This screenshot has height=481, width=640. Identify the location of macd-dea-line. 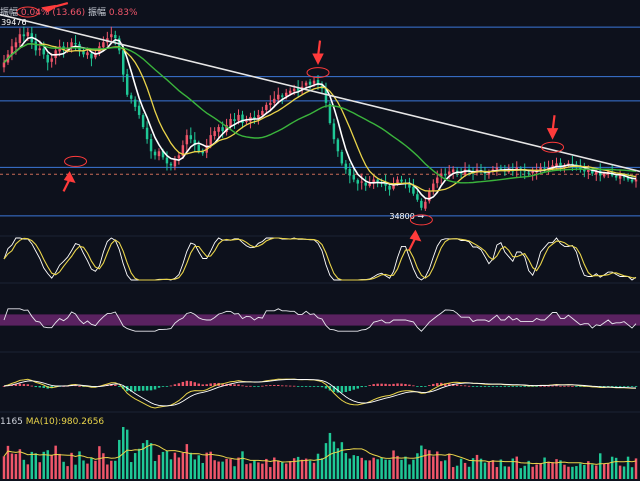
(320, 392).